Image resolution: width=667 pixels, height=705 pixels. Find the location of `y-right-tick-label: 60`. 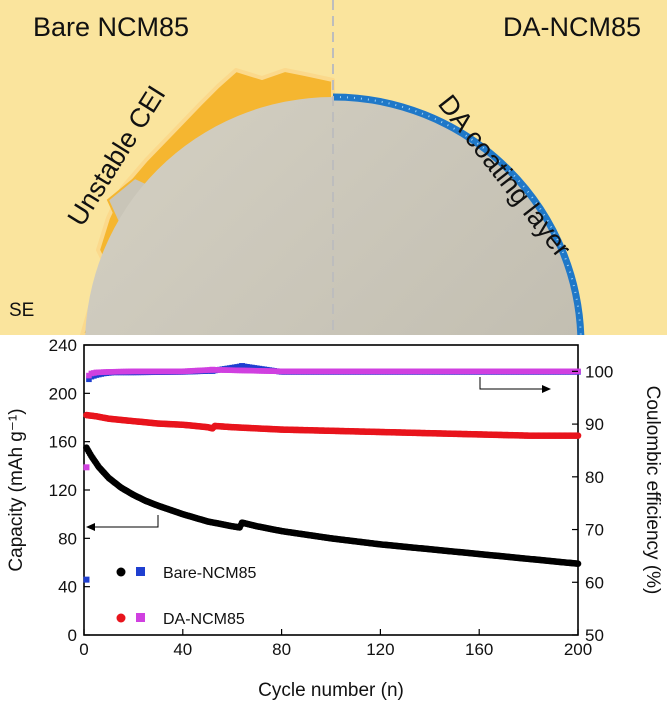

y-right-tick-label: 60 is located at coordinates (594, 582).